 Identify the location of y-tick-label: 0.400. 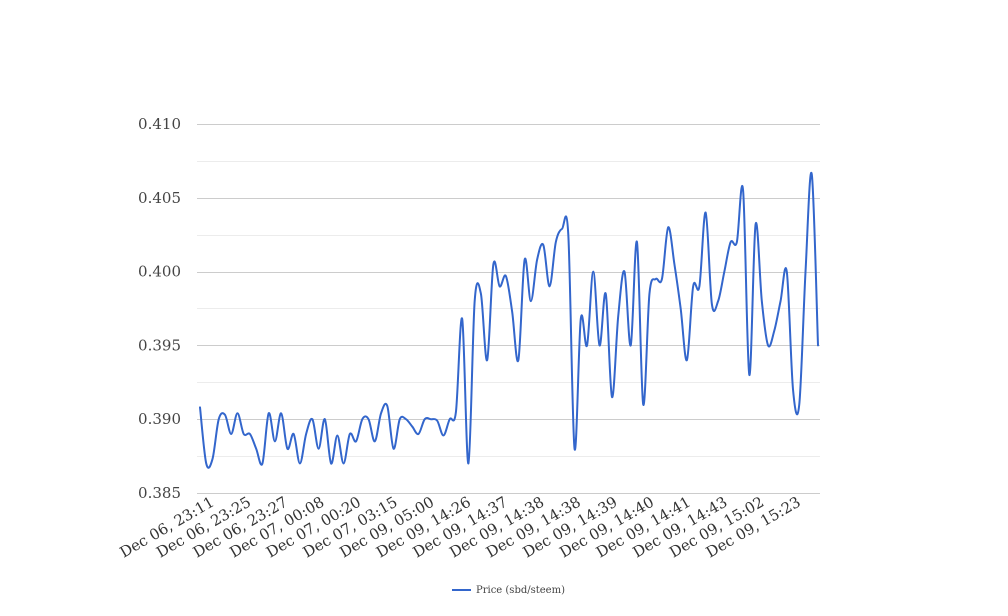
(159, 272).